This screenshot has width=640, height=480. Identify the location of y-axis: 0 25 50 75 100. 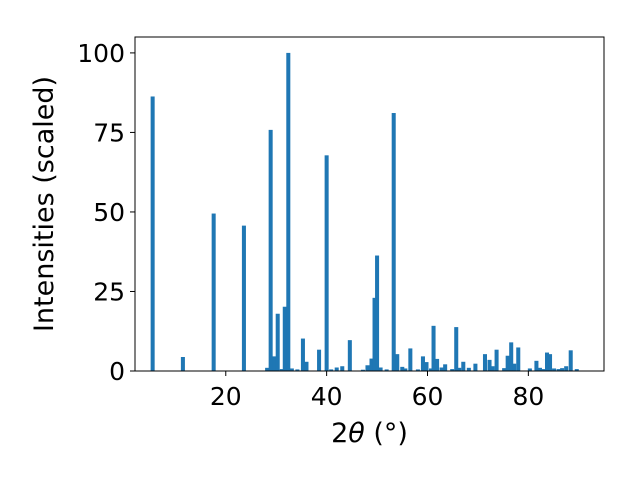
(106, 212).